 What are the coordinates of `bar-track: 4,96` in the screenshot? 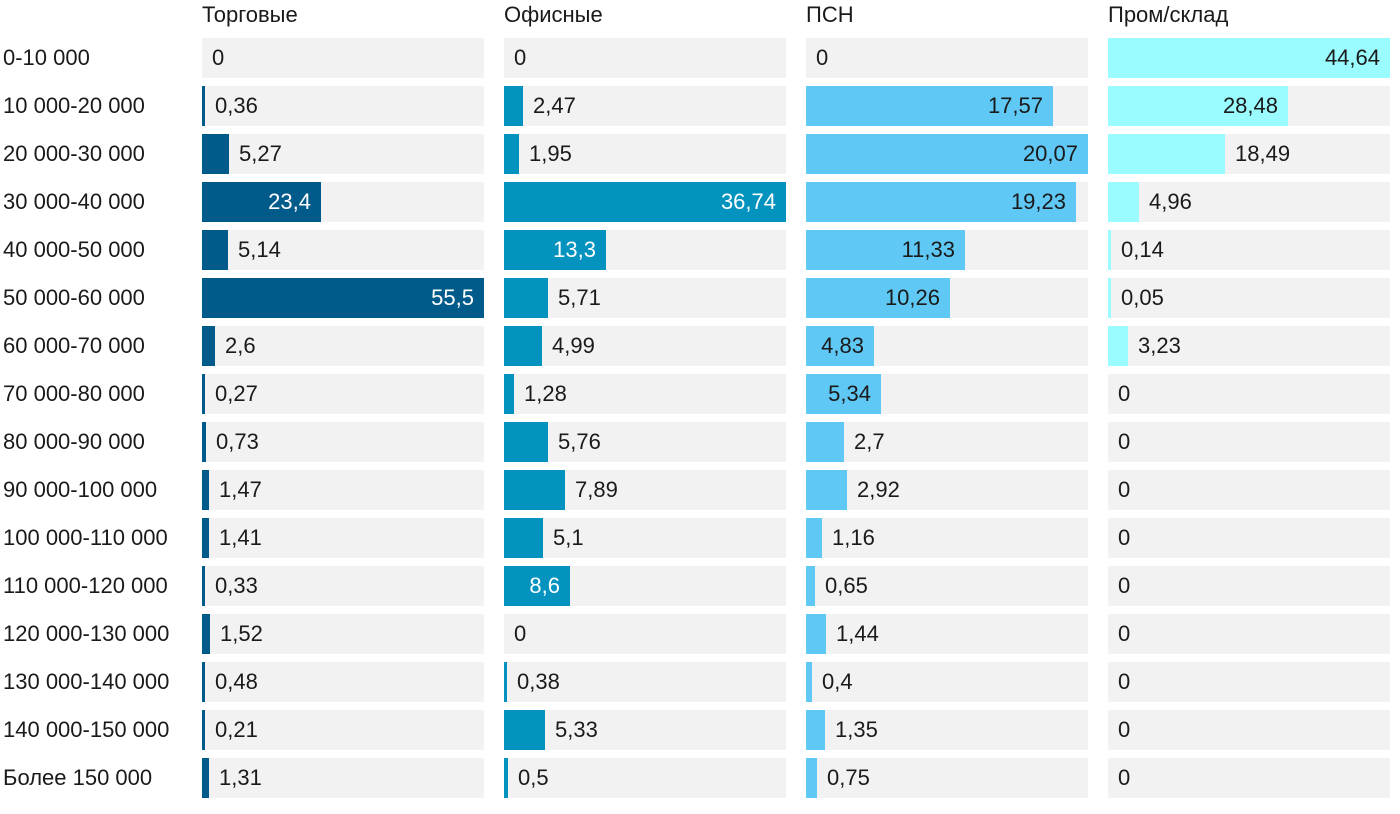 It's located at (1249, 202).